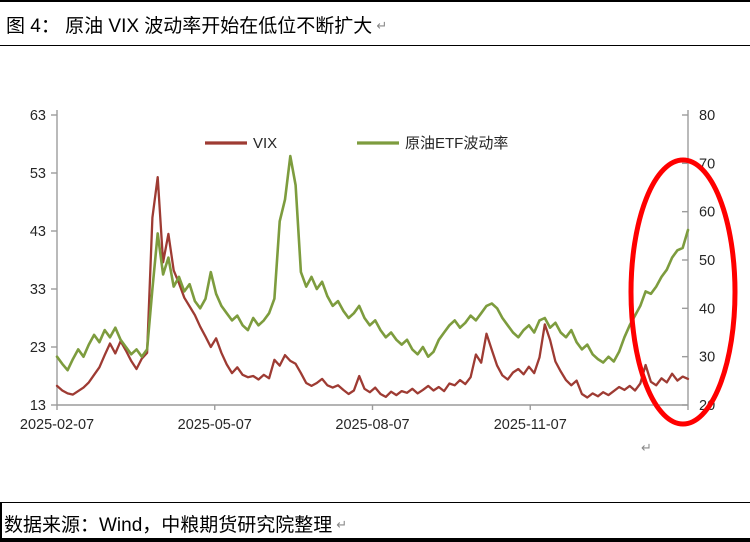 The width and height of the screenshot is (750, 542). I want to click on data-source-text: 数据来源：Wind，中粮期货研究院整理, so click(168, 525).